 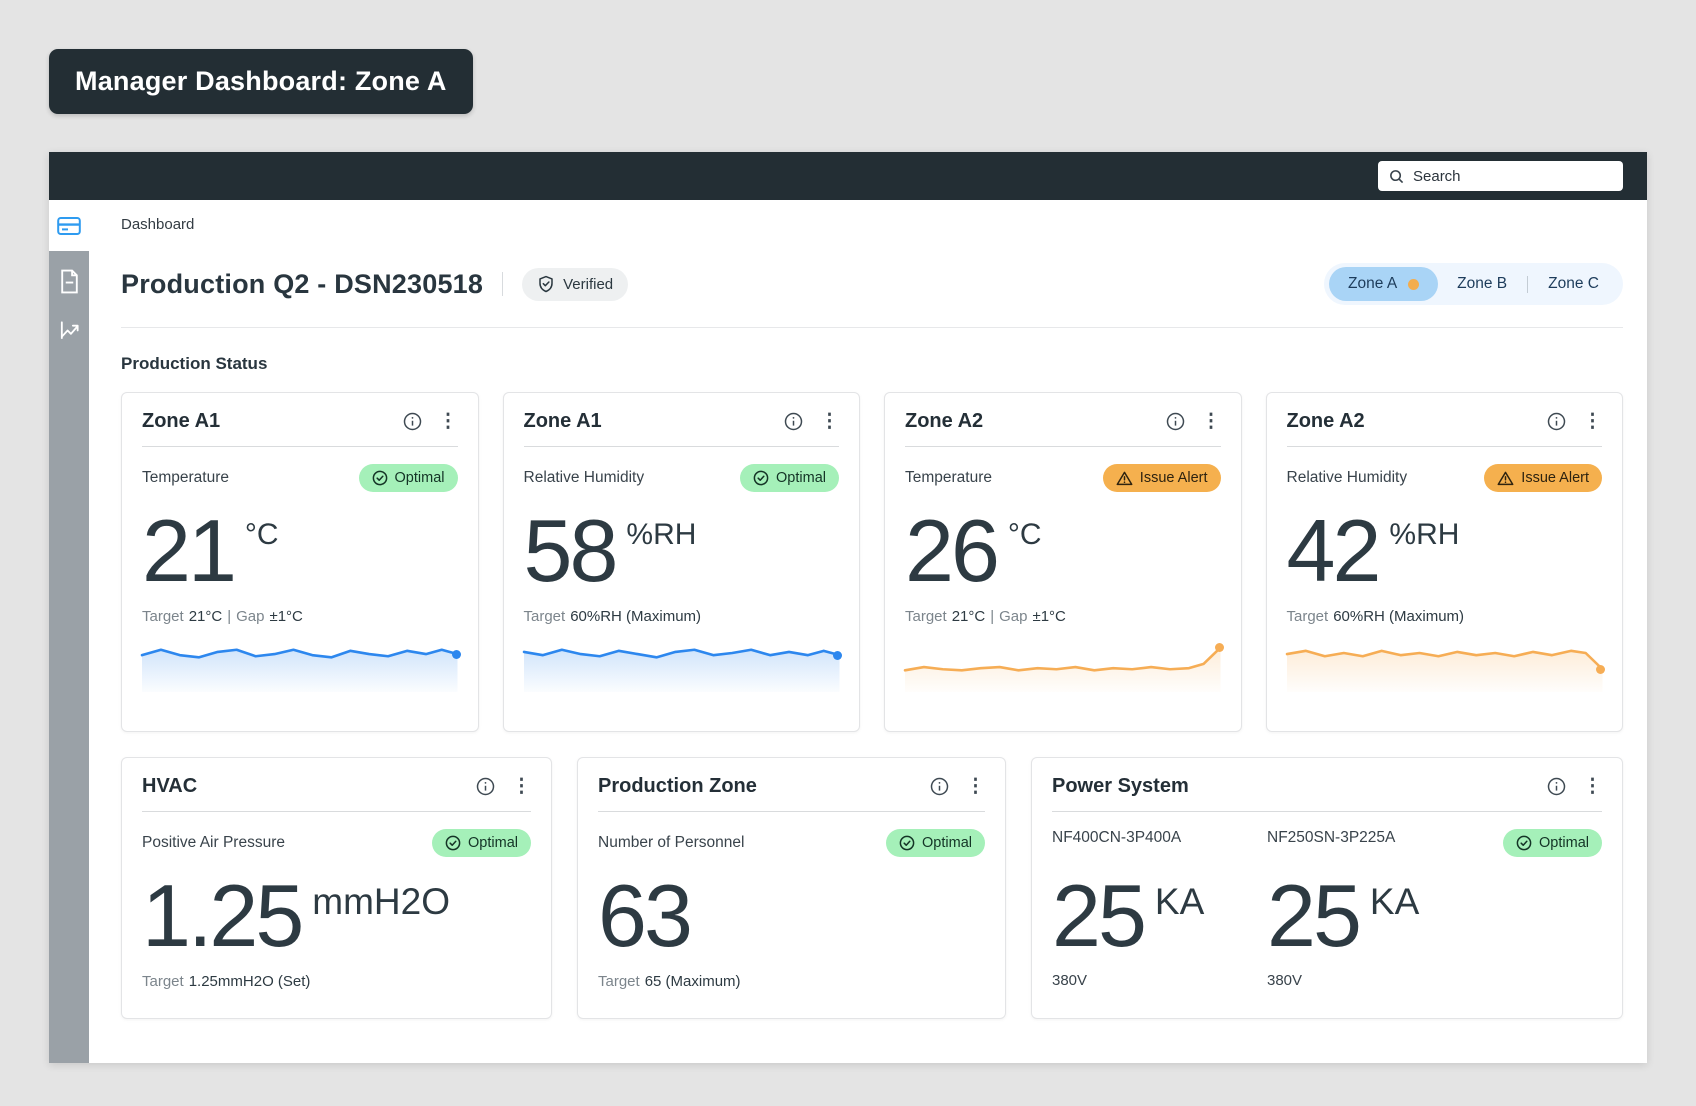 What do you see at coordinates (1512, 176) in the screenshot?
I see `search-input` at bounding box center [1512, 176].